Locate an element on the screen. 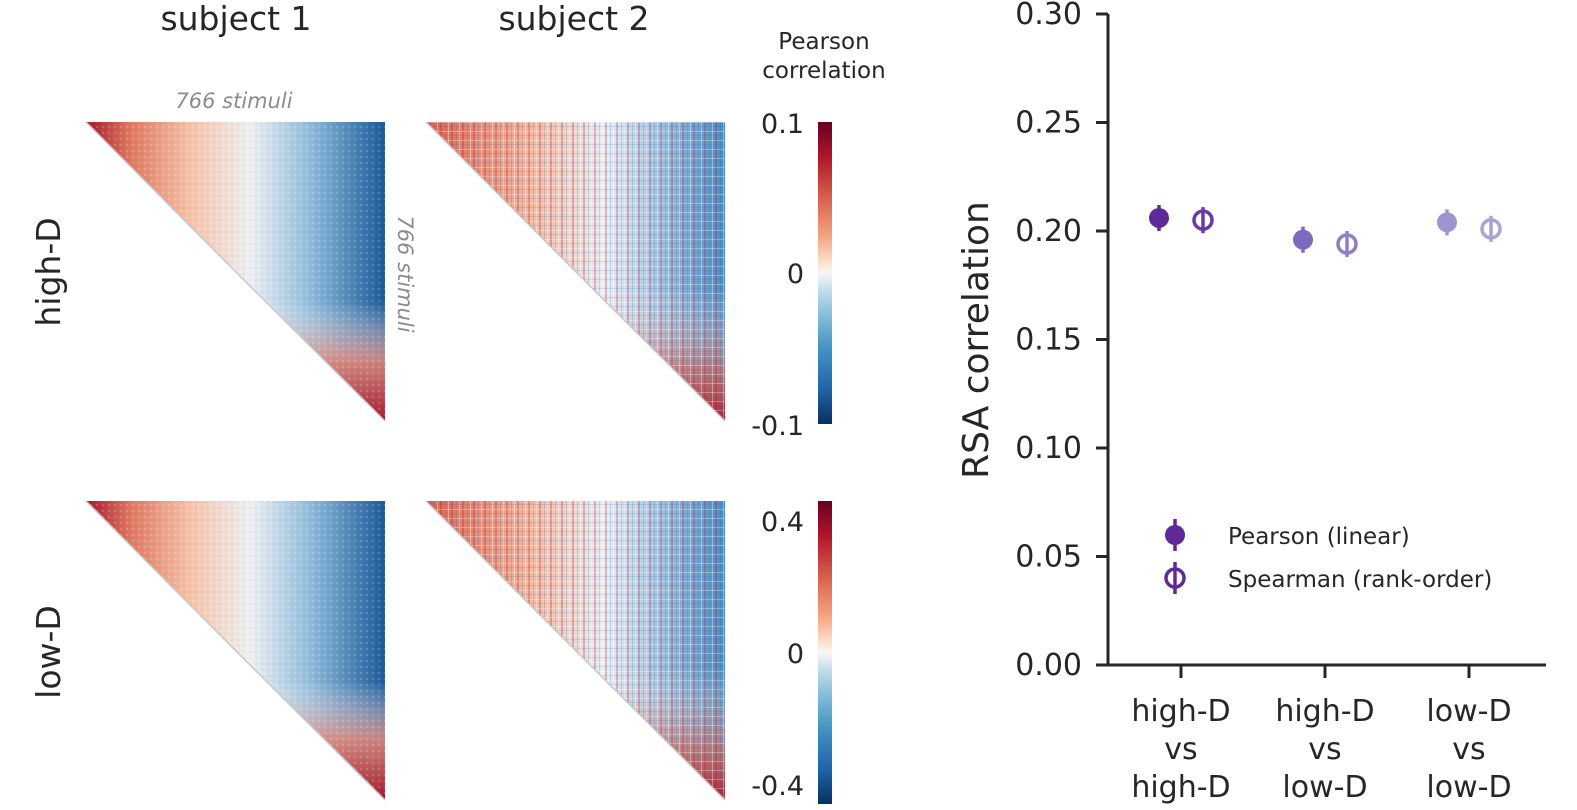 The height and width of the screenshot is (810, 1577). column-title-subject-2: subject 2 is located at coordinates (573, 19).